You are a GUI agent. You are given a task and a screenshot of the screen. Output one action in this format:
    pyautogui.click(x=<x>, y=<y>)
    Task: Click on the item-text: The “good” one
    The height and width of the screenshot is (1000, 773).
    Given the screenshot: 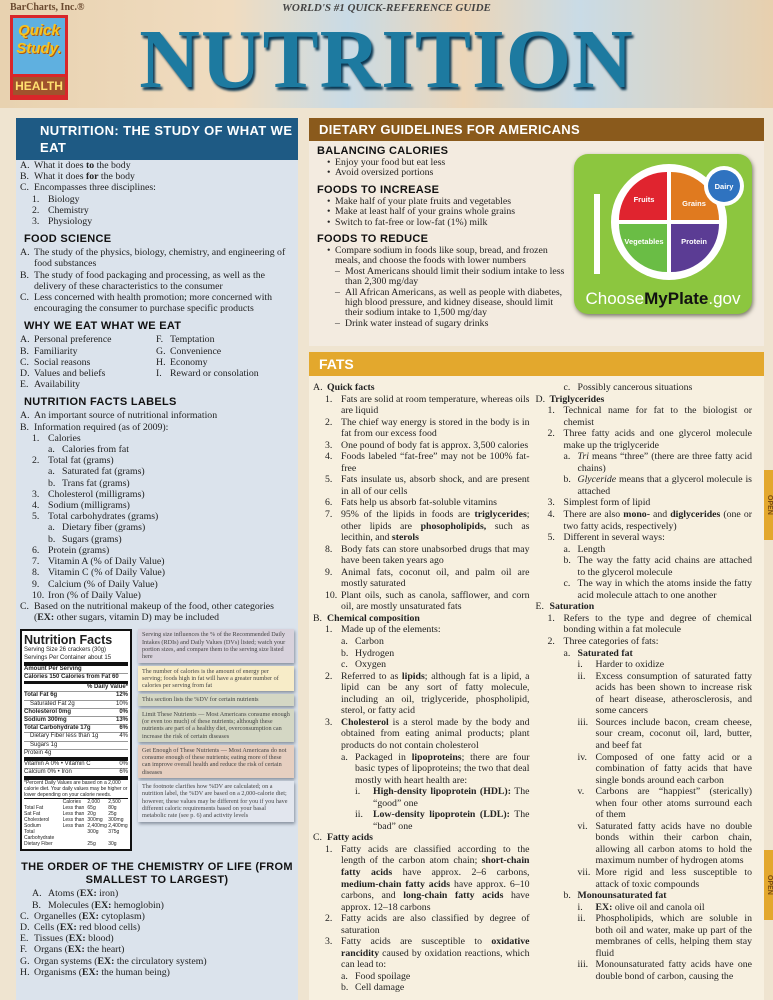 What is the action you would take?
    pyautogui.click(x=451, y=797)
    